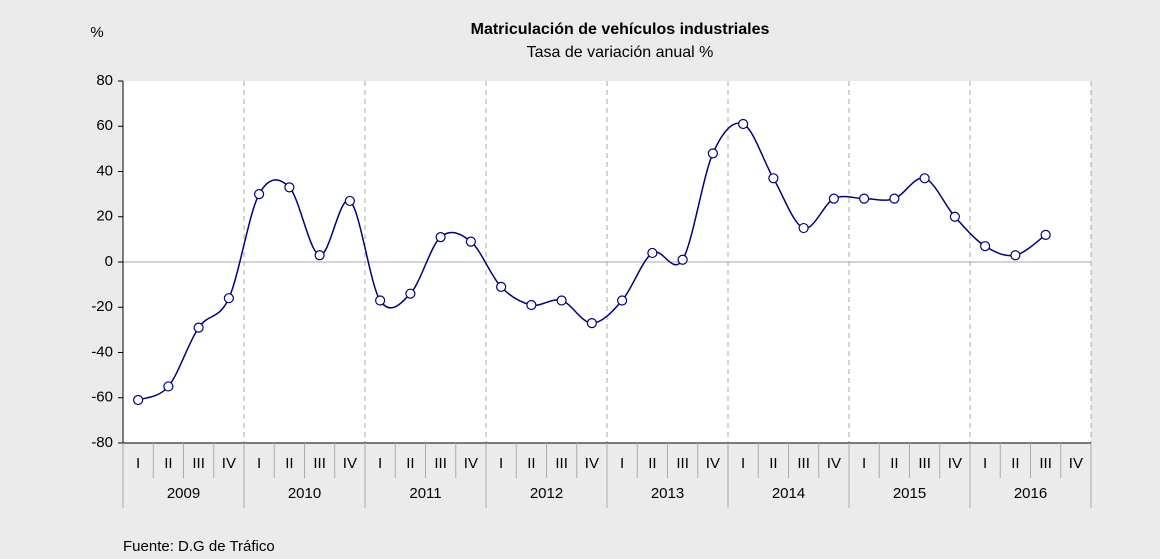 The width and height of the screenshot is (1160, 559). I want to click on y-tick-label: -80, so click(102, 442).